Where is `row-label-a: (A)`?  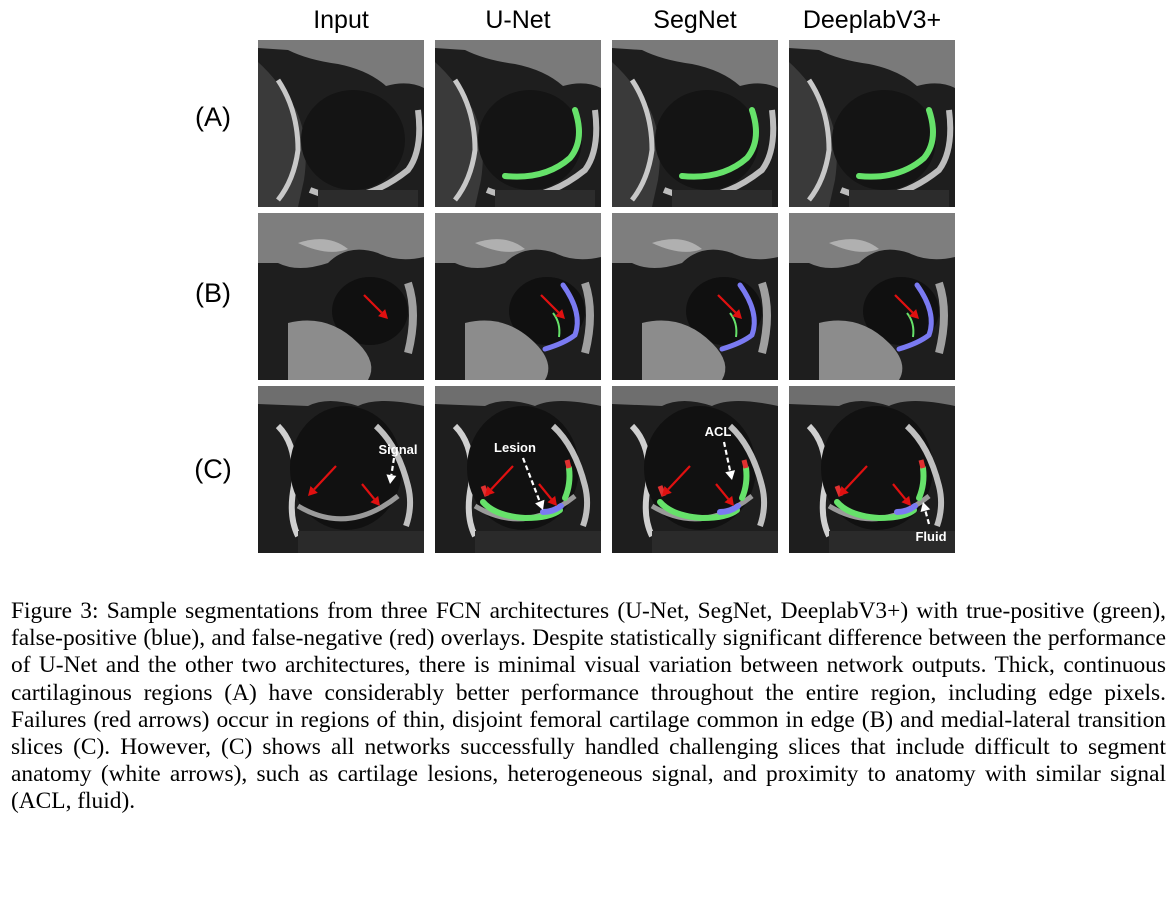 row-label-a: (A) is located at coordinates (213, 117).